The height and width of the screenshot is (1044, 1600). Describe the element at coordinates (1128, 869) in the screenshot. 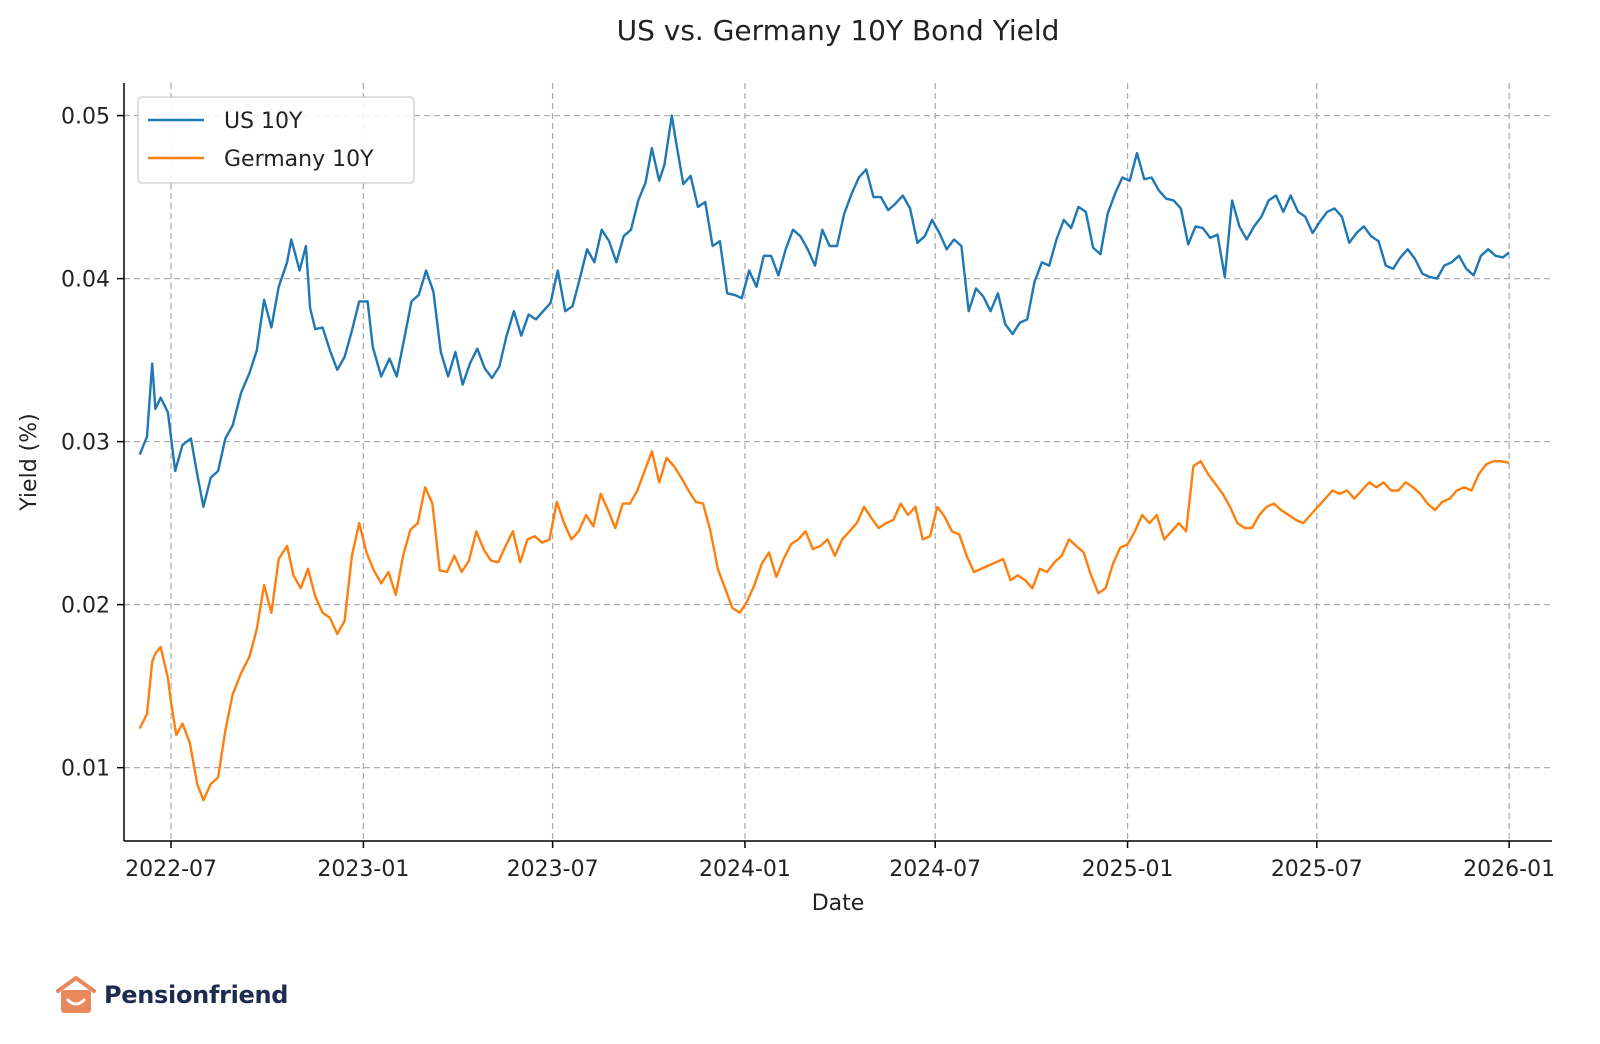

I see `x-tick-label: 2025-01` at that location.